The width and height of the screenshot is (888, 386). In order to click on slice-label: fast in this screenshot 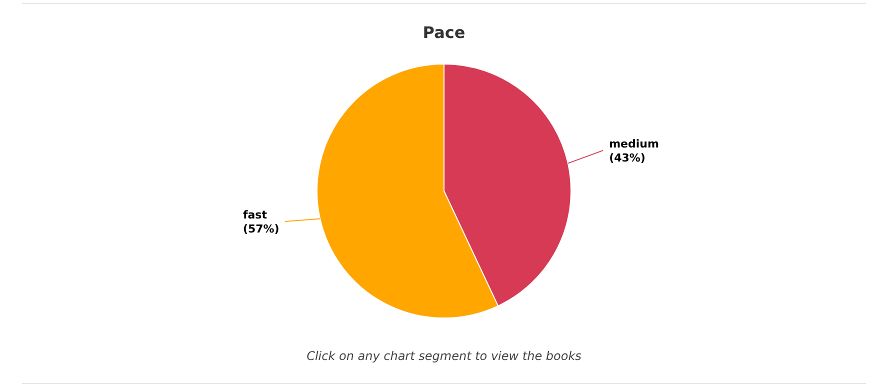, I will do `click(254, 215)`.